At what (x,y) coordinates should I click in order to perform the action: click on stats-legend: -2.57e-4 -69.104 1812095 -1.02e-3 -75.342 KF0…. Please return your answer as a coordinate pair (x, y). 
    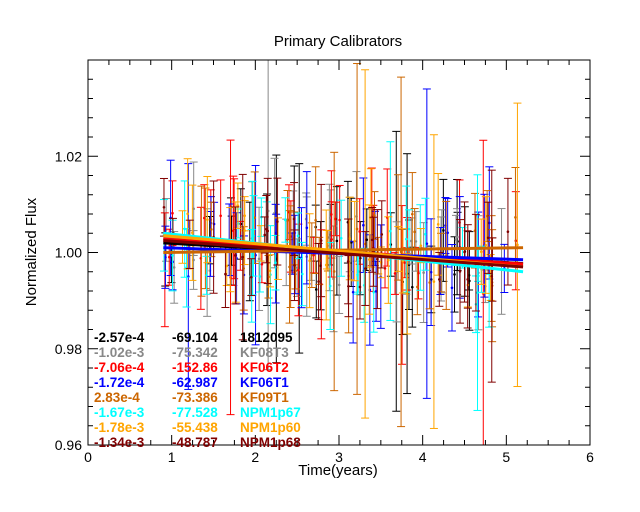
    Looking at the image, I should click on (197, 390).